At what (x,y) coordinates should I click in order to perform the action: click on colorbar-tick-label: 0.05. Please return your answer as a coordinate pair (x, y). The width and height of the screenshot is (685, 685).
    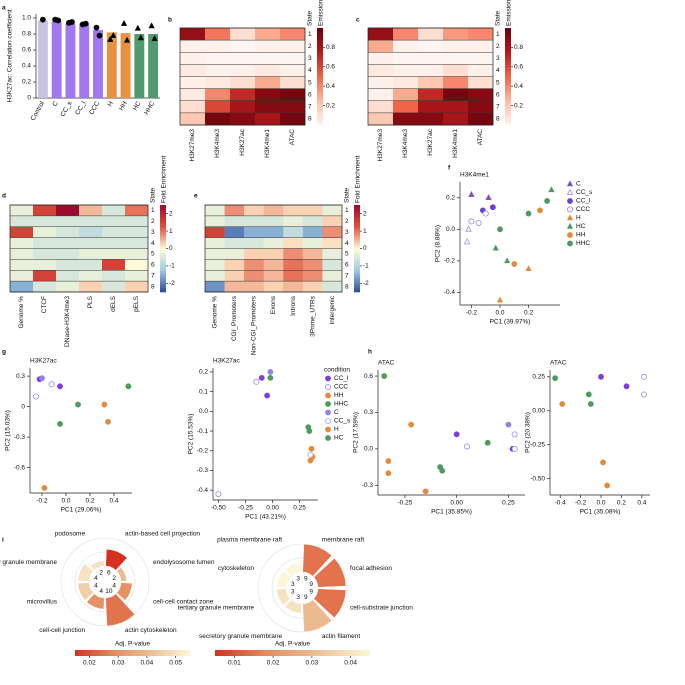
    Looking at the image, I should click on (175, 663).